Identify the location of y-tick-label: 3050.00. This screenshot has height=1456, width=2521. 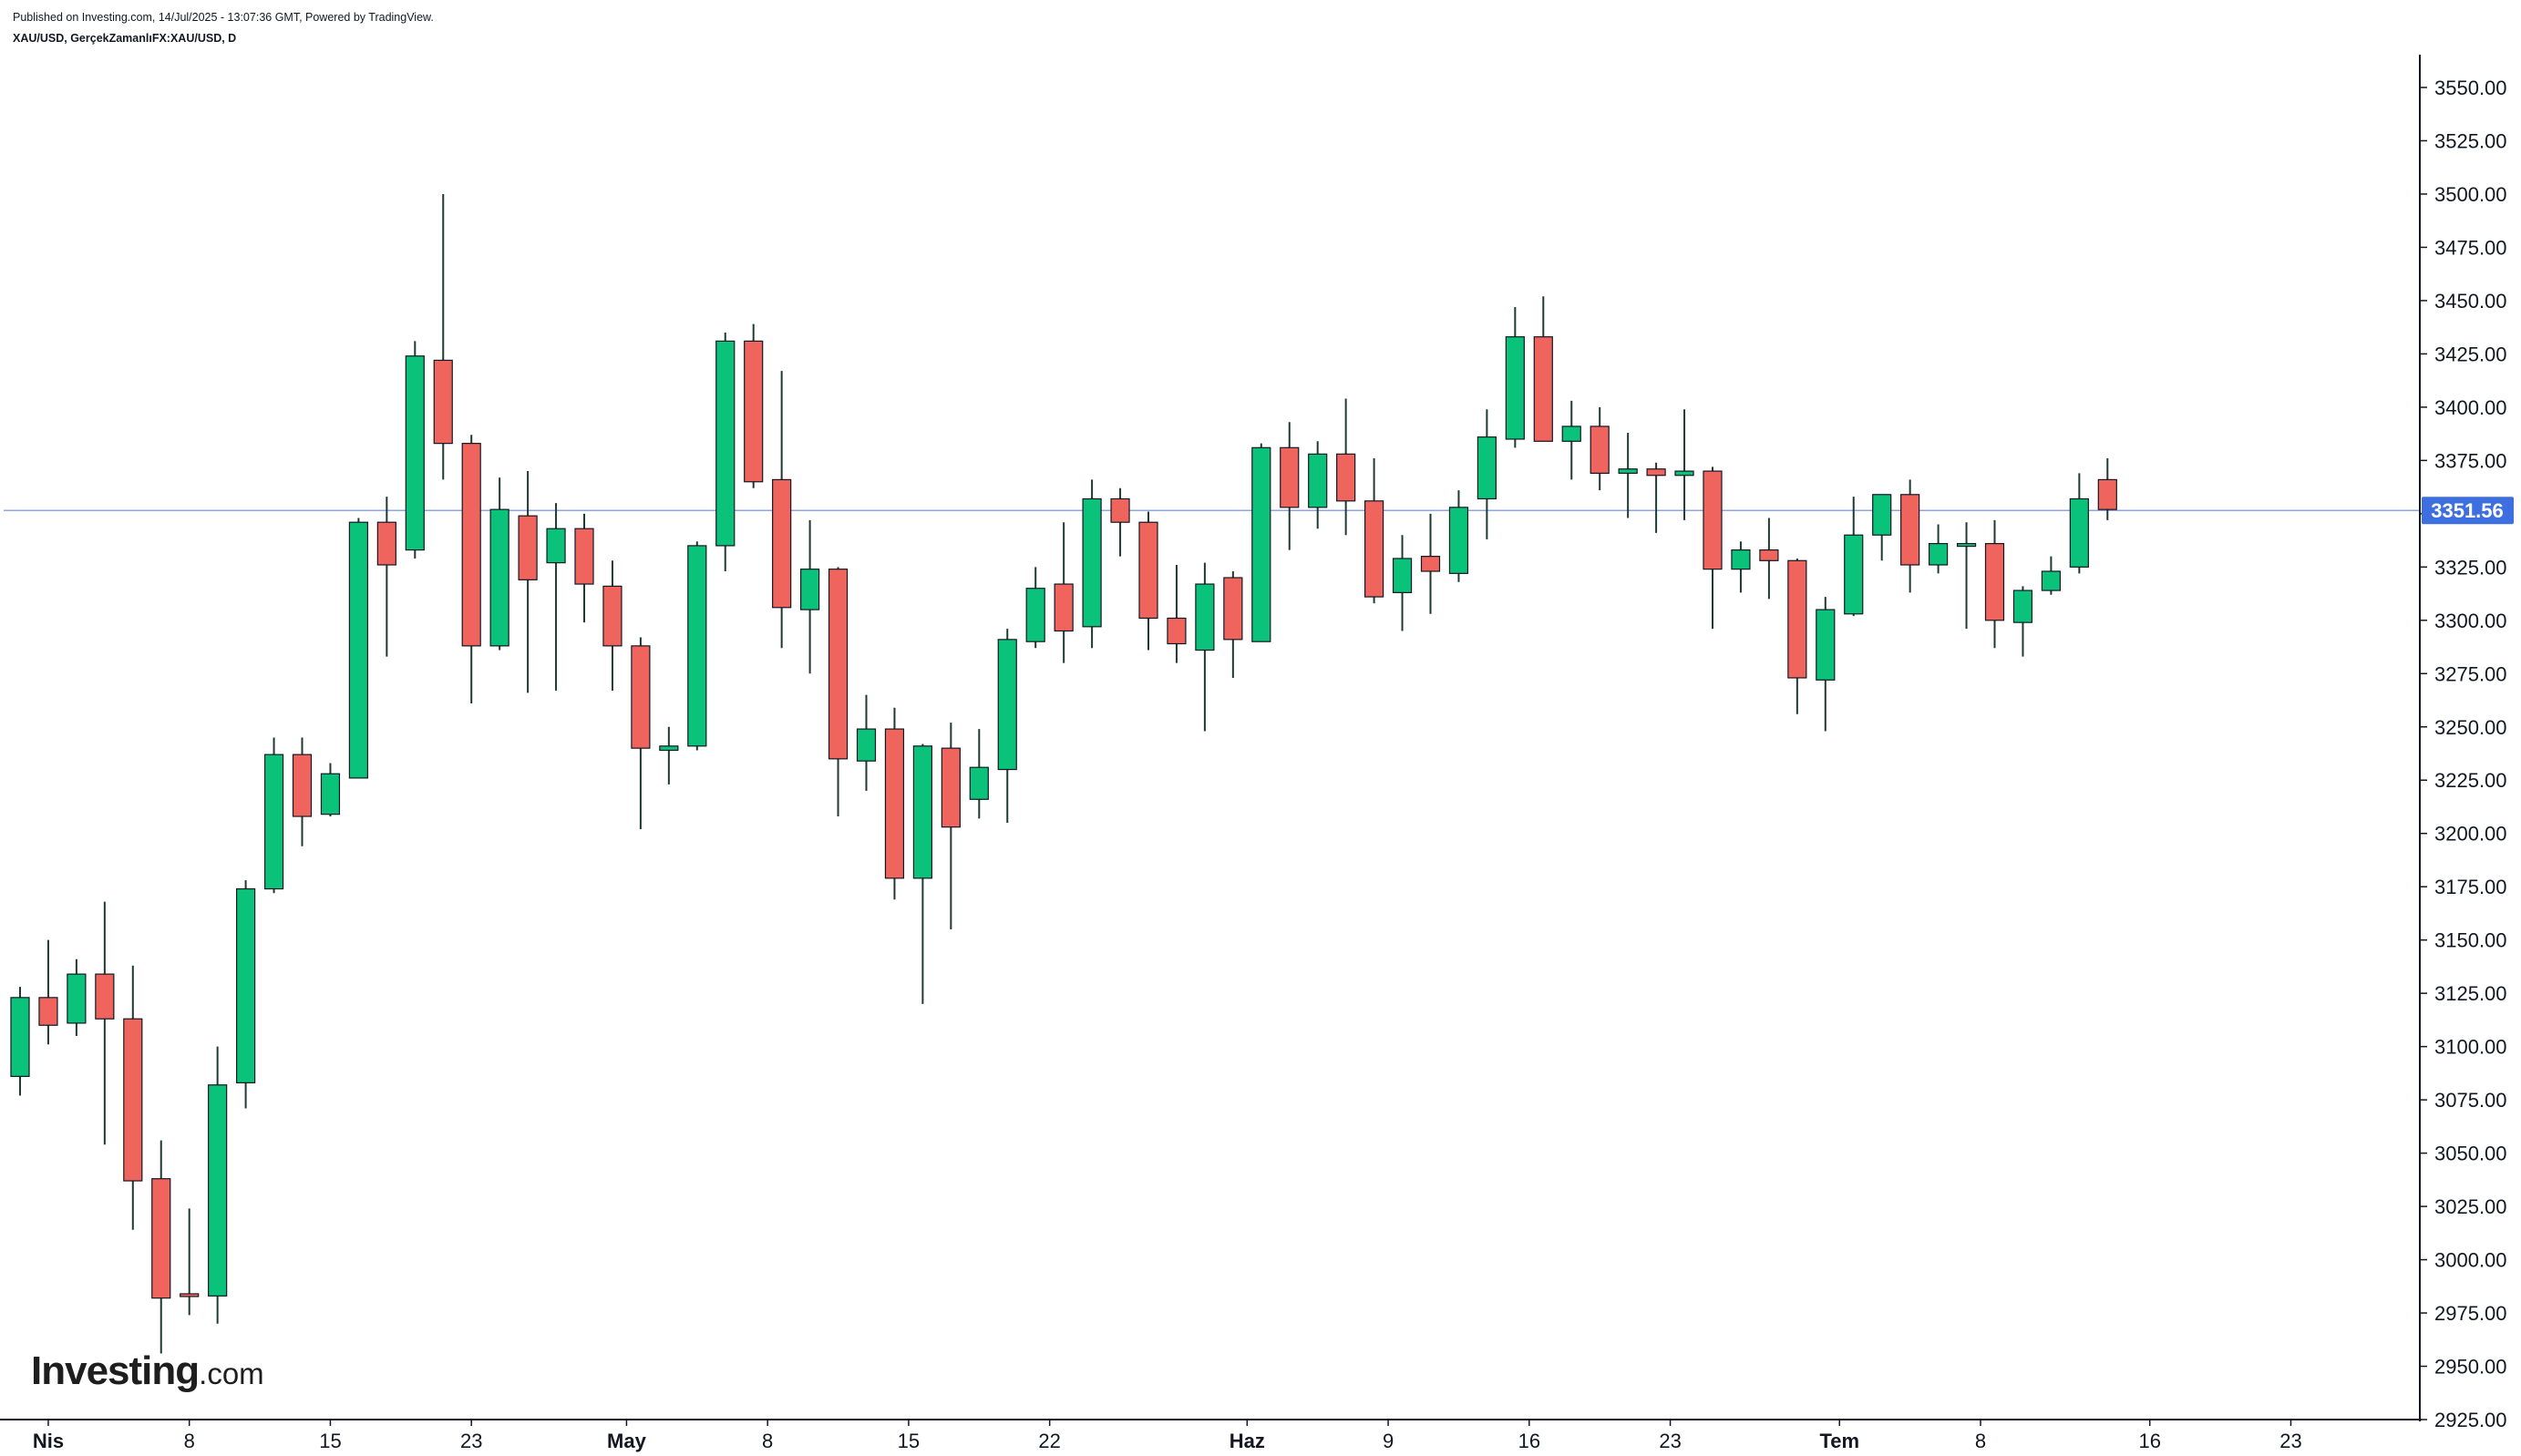
(2470, 1154).